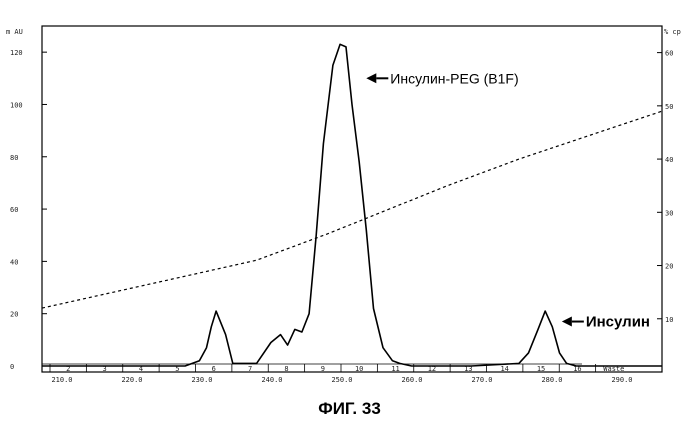 The height and width of the screenshot is (430, 699). I want to click on left-tick-label: 0, so click(12, 367).